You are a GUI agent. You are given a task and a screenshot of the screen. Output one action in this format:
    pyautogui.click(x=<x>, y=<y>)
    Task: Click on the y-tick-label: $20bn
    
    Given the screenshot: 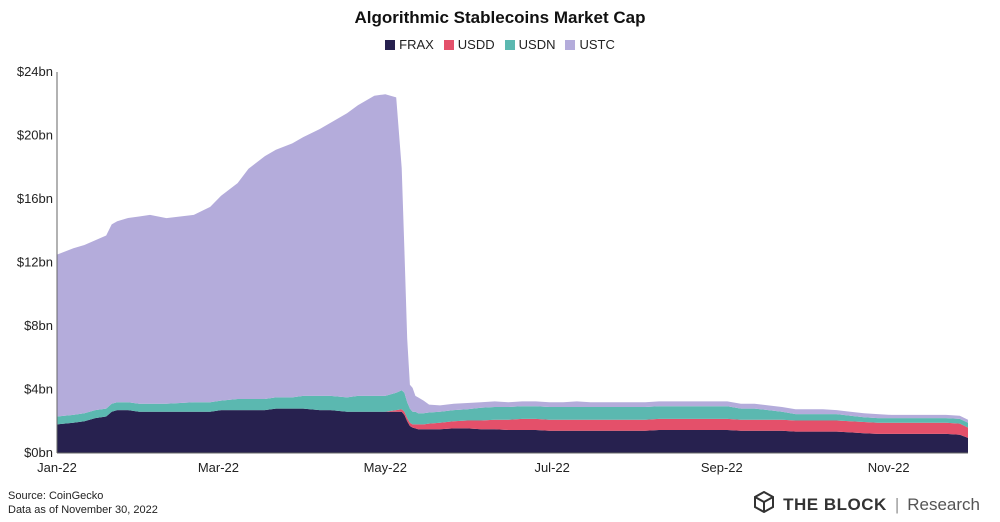 What is the action you would take?
    pyautogui.click(x=35, y=135)
    